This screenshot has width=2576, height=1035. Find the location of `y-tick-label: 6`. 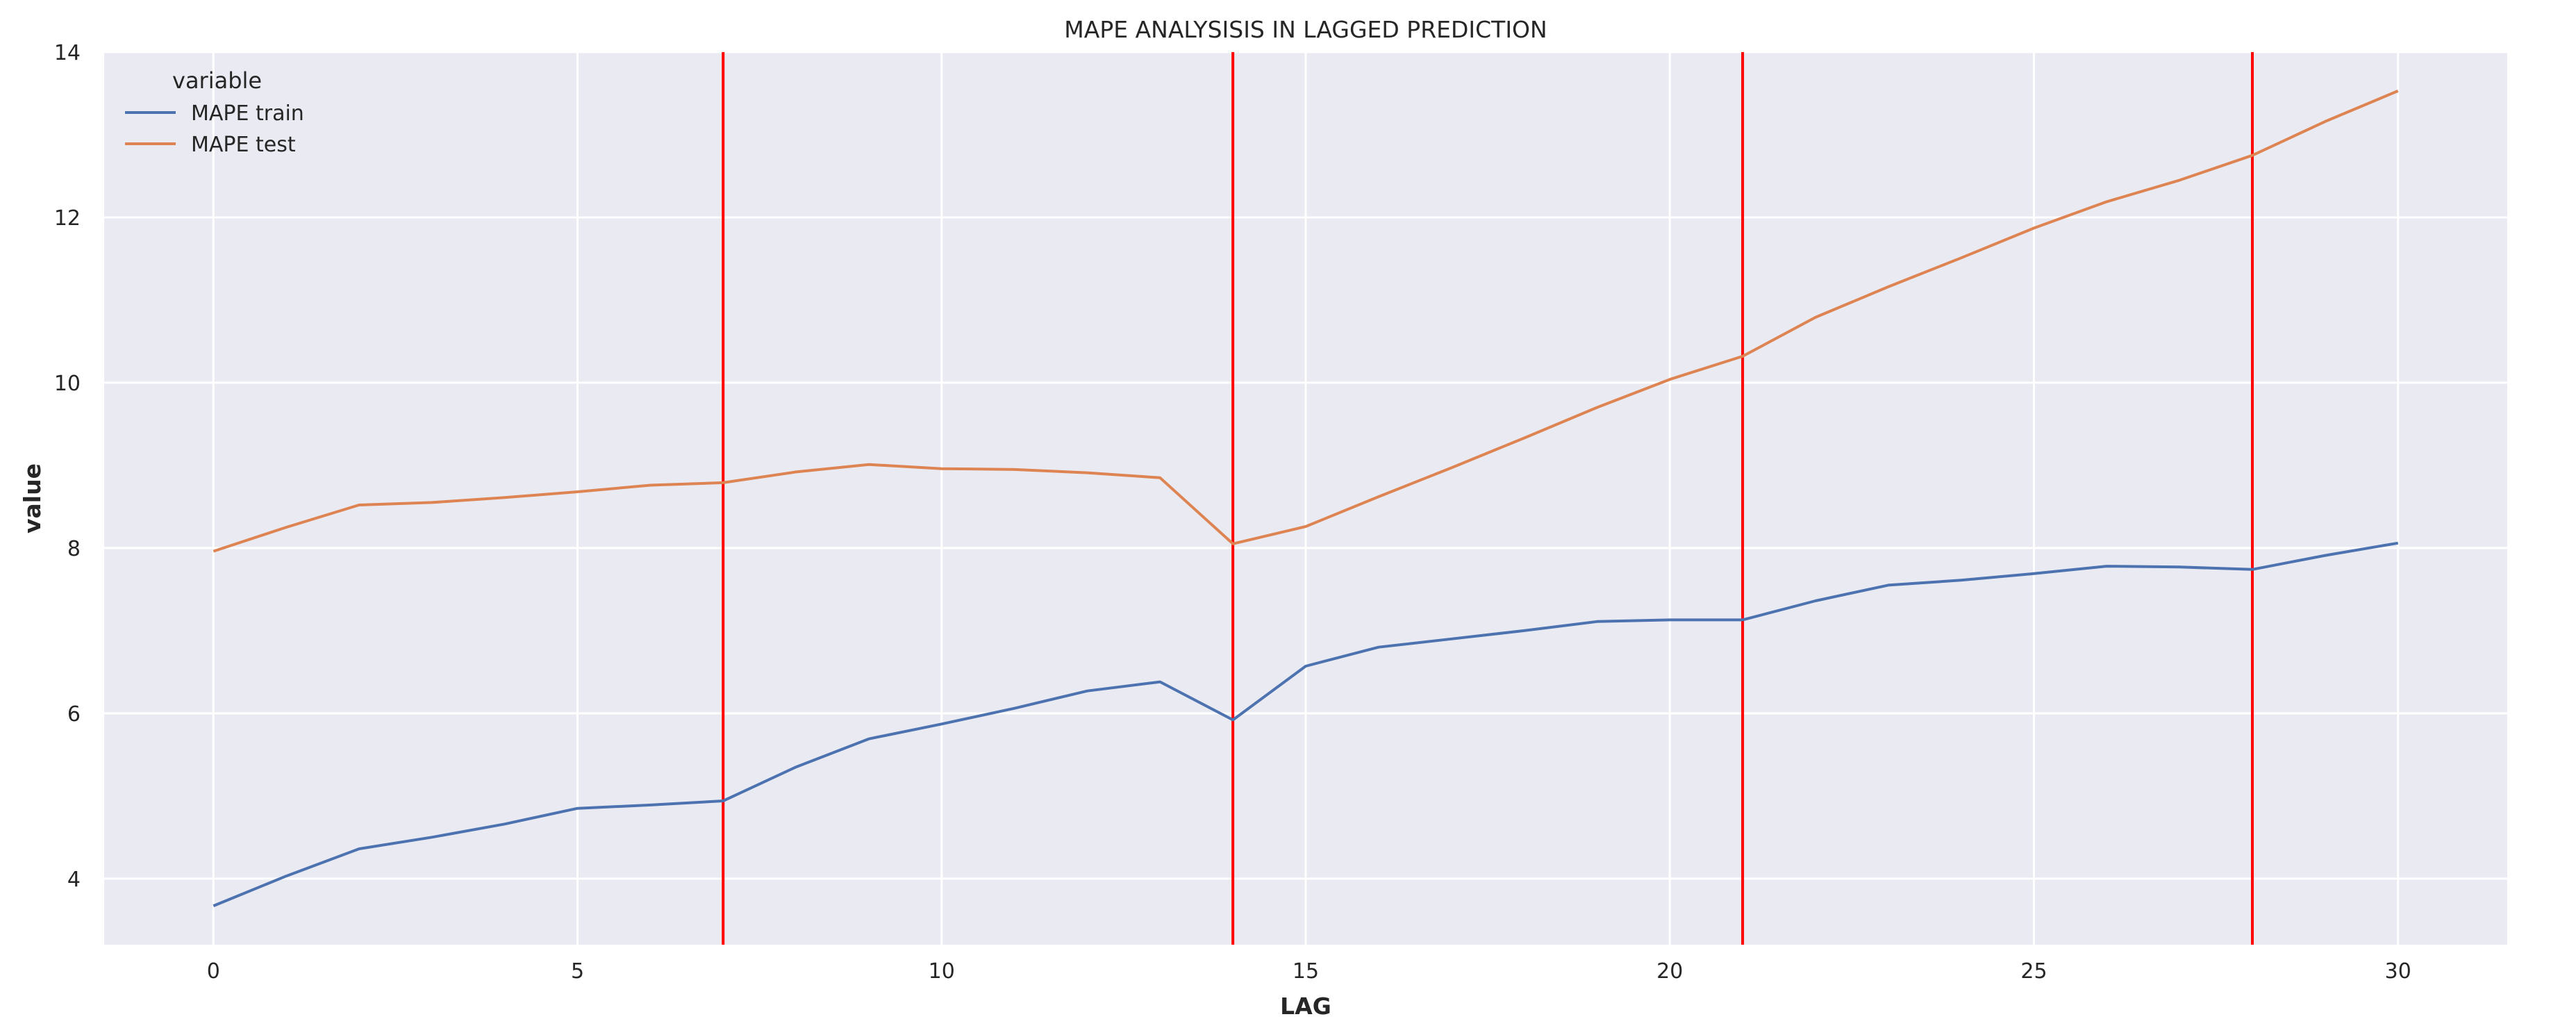

y-tick-label: 6 is located at coordinates (74, 715).